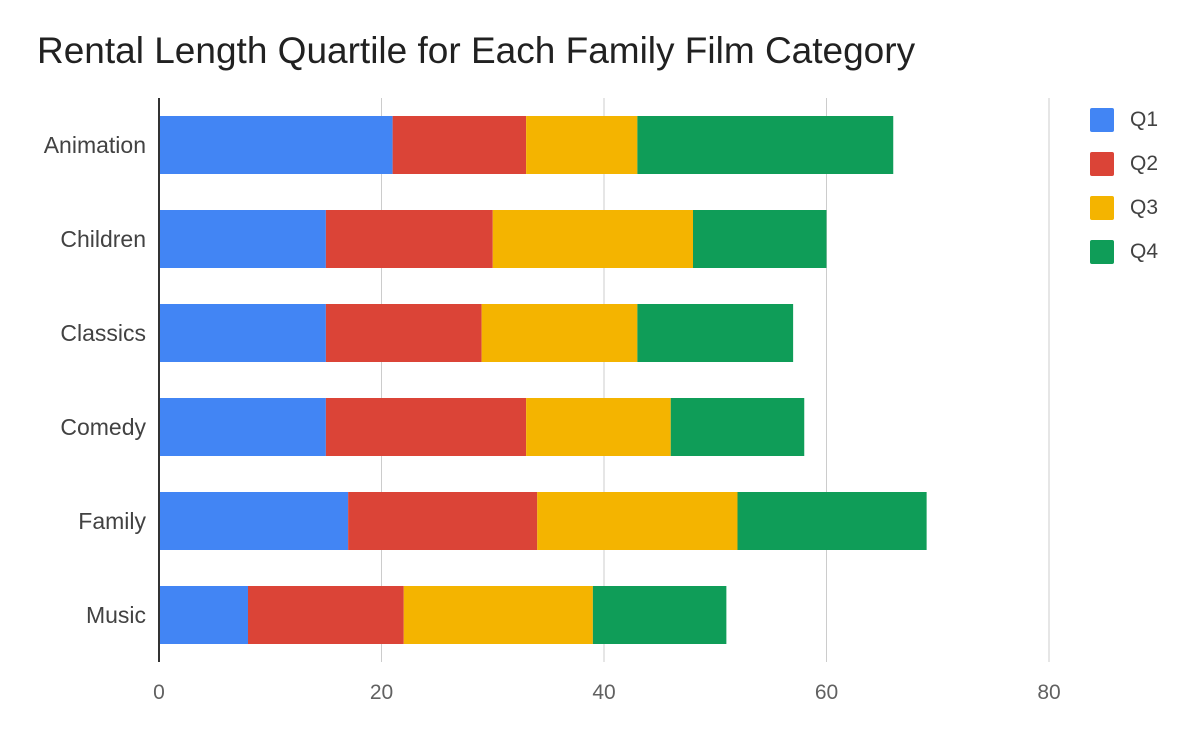 This screenshot has height=734, width=1190. I want to click on bar-animation-q3, so click(582, 145).